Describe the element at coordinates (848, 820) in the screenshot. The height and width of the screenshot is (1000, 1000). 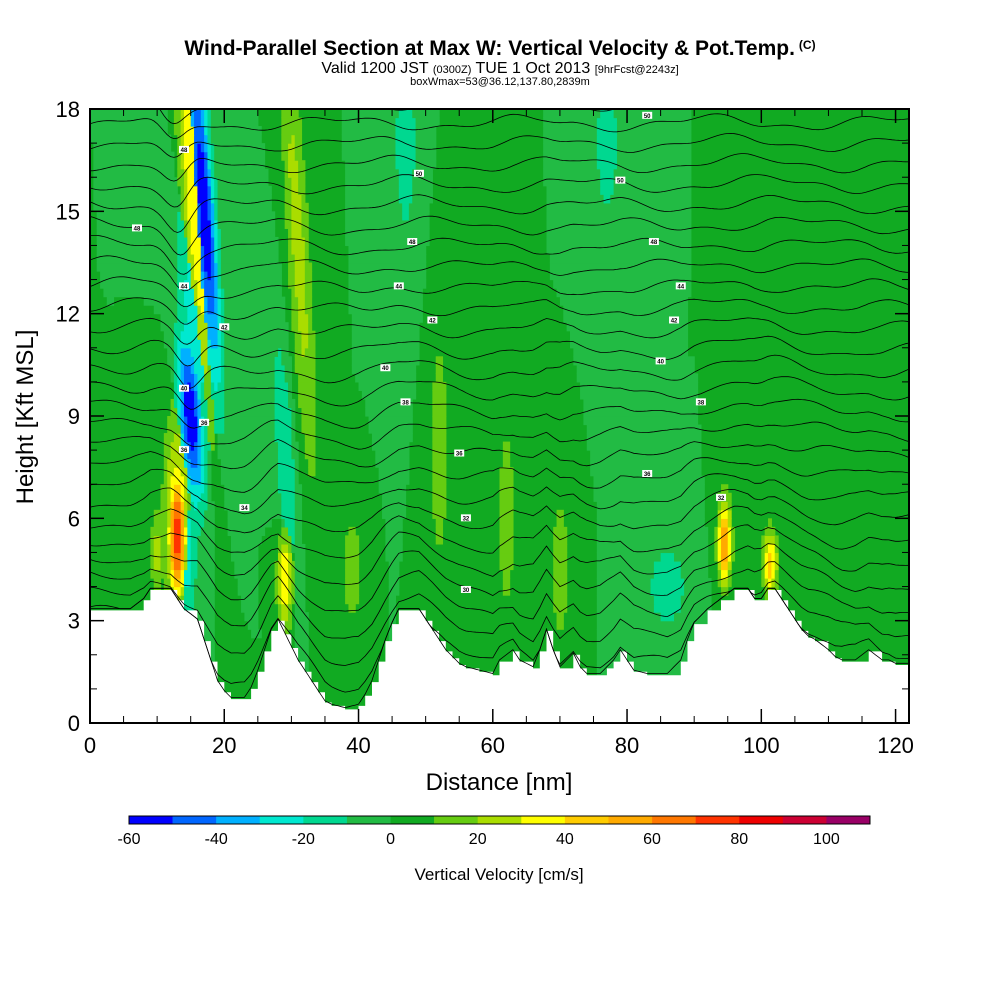
I see `colorbar-swatch` at that location.